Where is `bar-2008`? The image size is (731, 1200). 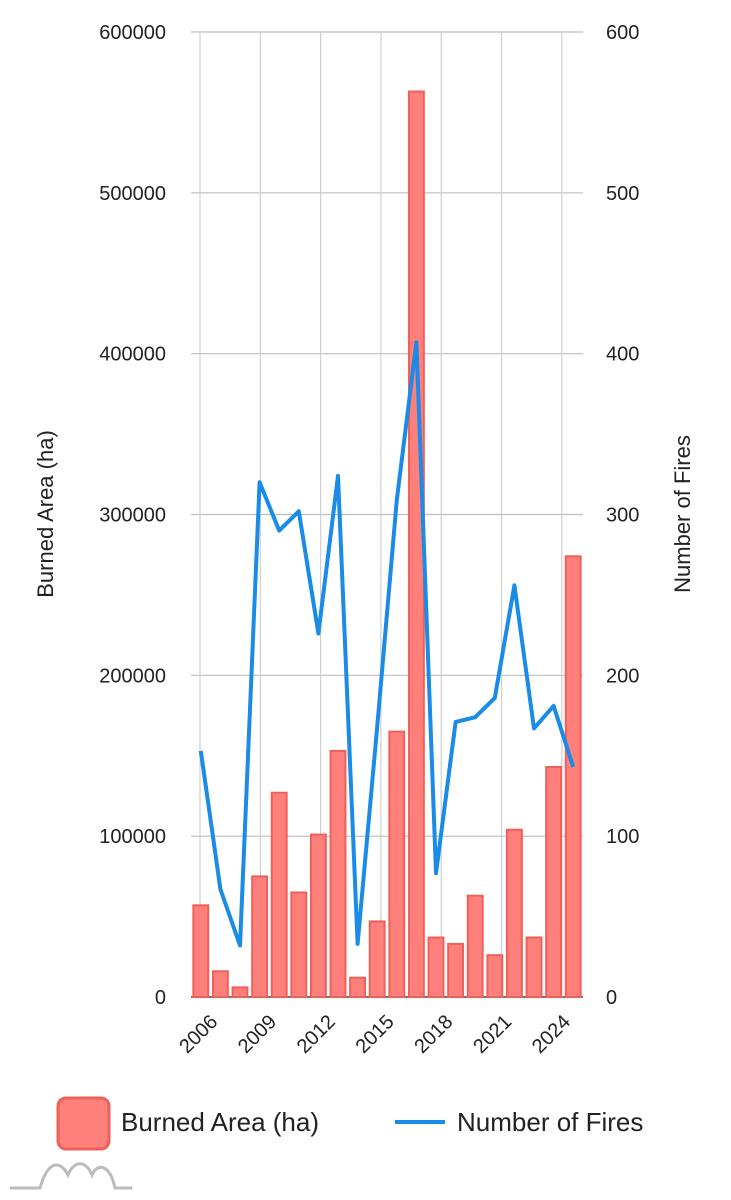
bar-2008 is located at coordinates (240, 992).